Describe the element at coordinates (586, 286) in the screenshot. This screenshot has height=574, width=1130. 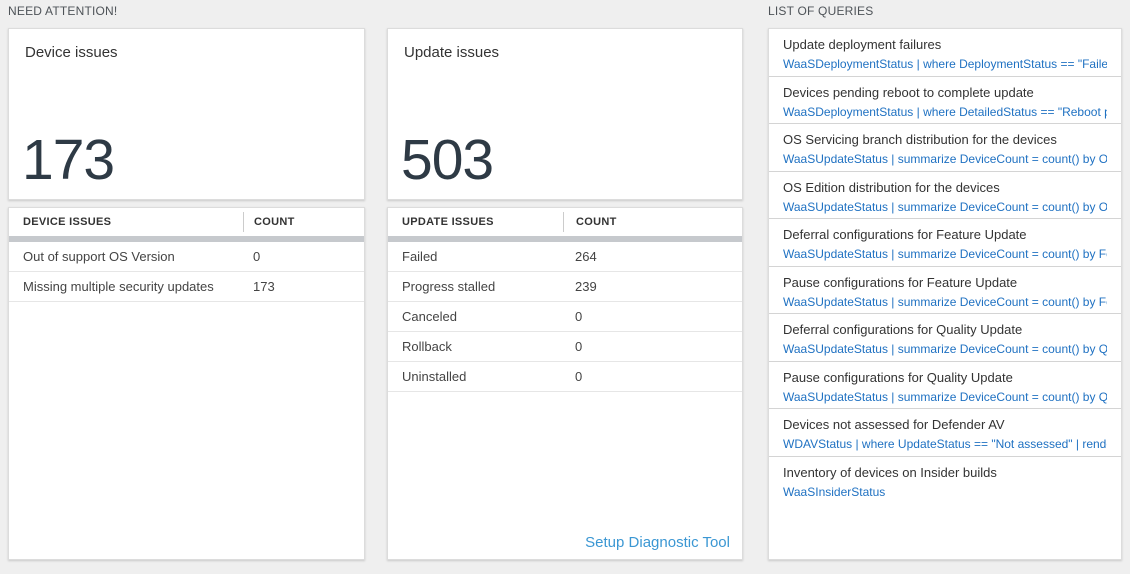
I see `count-cell: 239` at that location.